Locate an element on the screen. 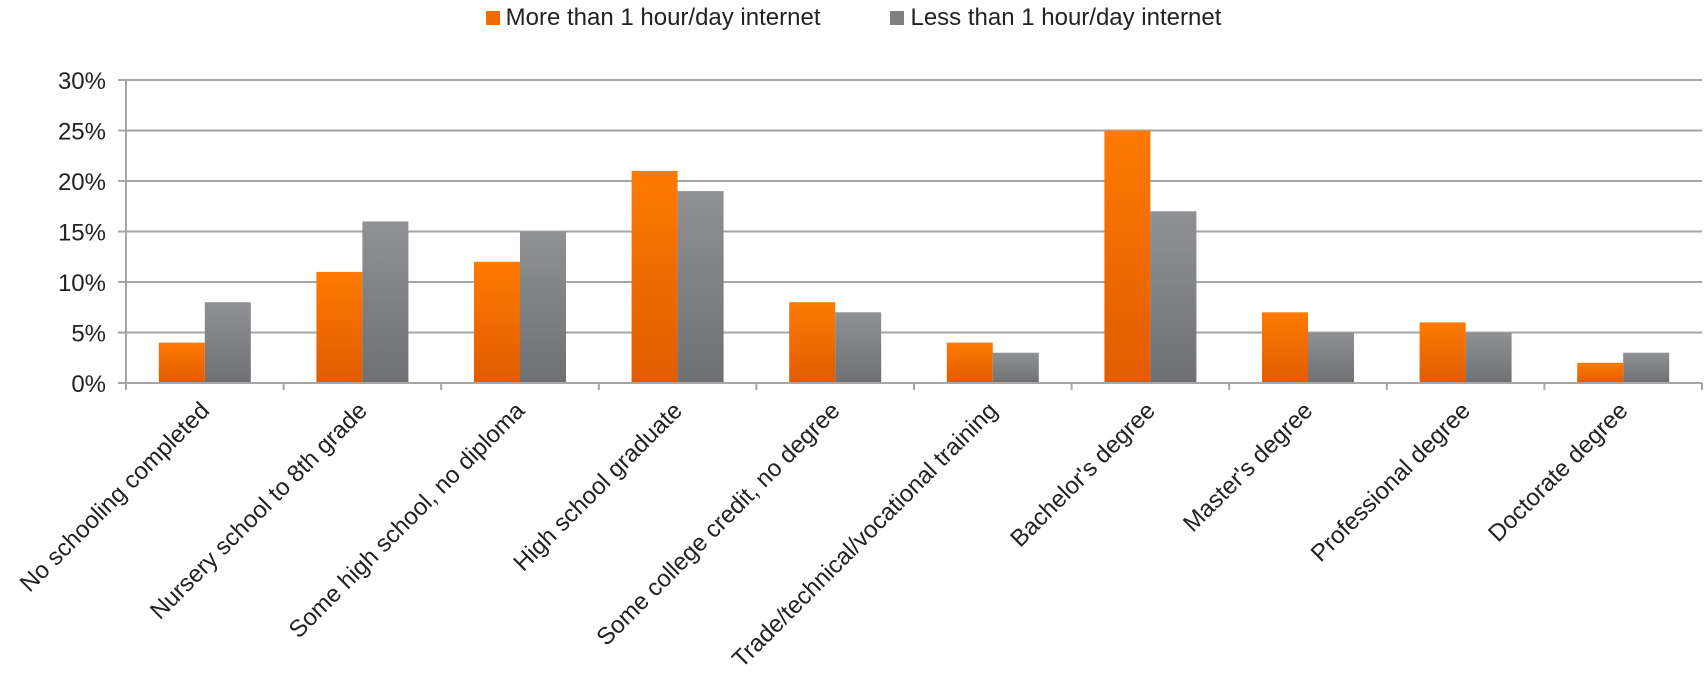 The height and width of the screenshot is (695, 1707). legend-item-series-1: More than 1 hour/day internet is located at coordinates (653, 18).